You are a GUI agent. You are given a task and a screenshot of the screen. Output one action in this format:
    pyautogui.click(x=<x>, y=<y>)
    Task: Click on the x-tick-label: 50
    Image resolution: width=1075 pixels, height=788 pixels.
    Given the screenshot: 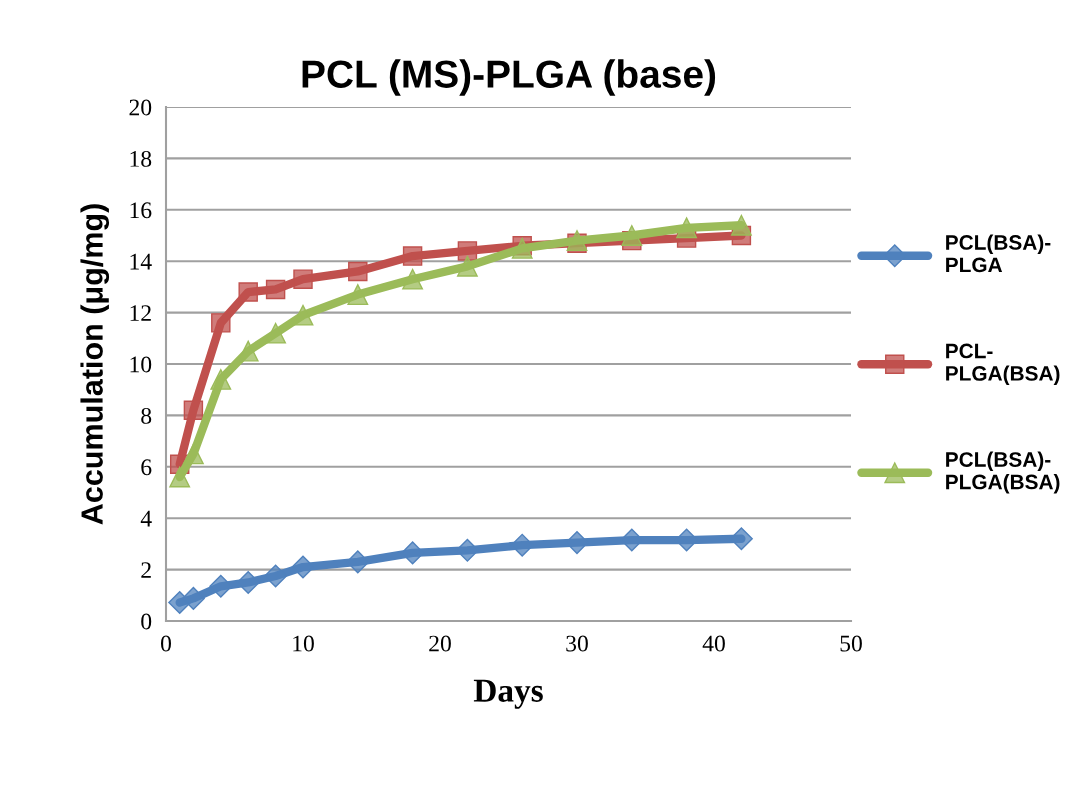 What is the action you would take?
    pyautogui.click(x=851, y=643)
    